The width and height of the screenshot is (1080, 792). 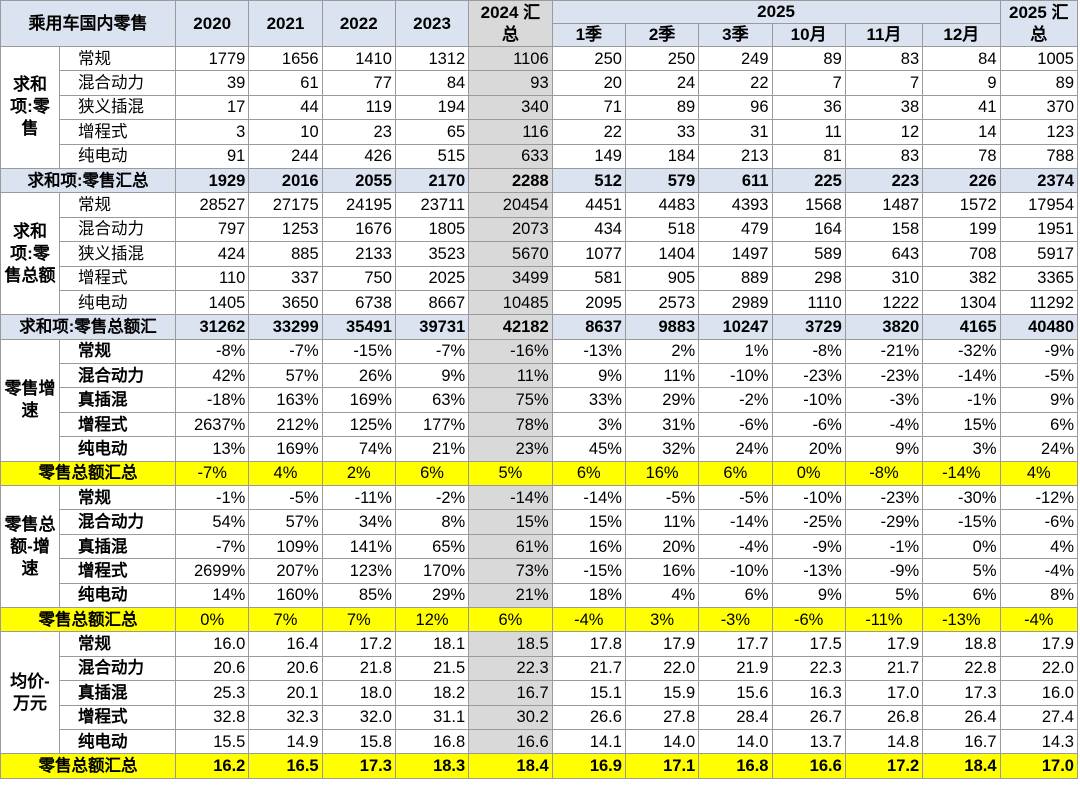 I want to click on total-cell: 16.5, so click(x=285, y=766).